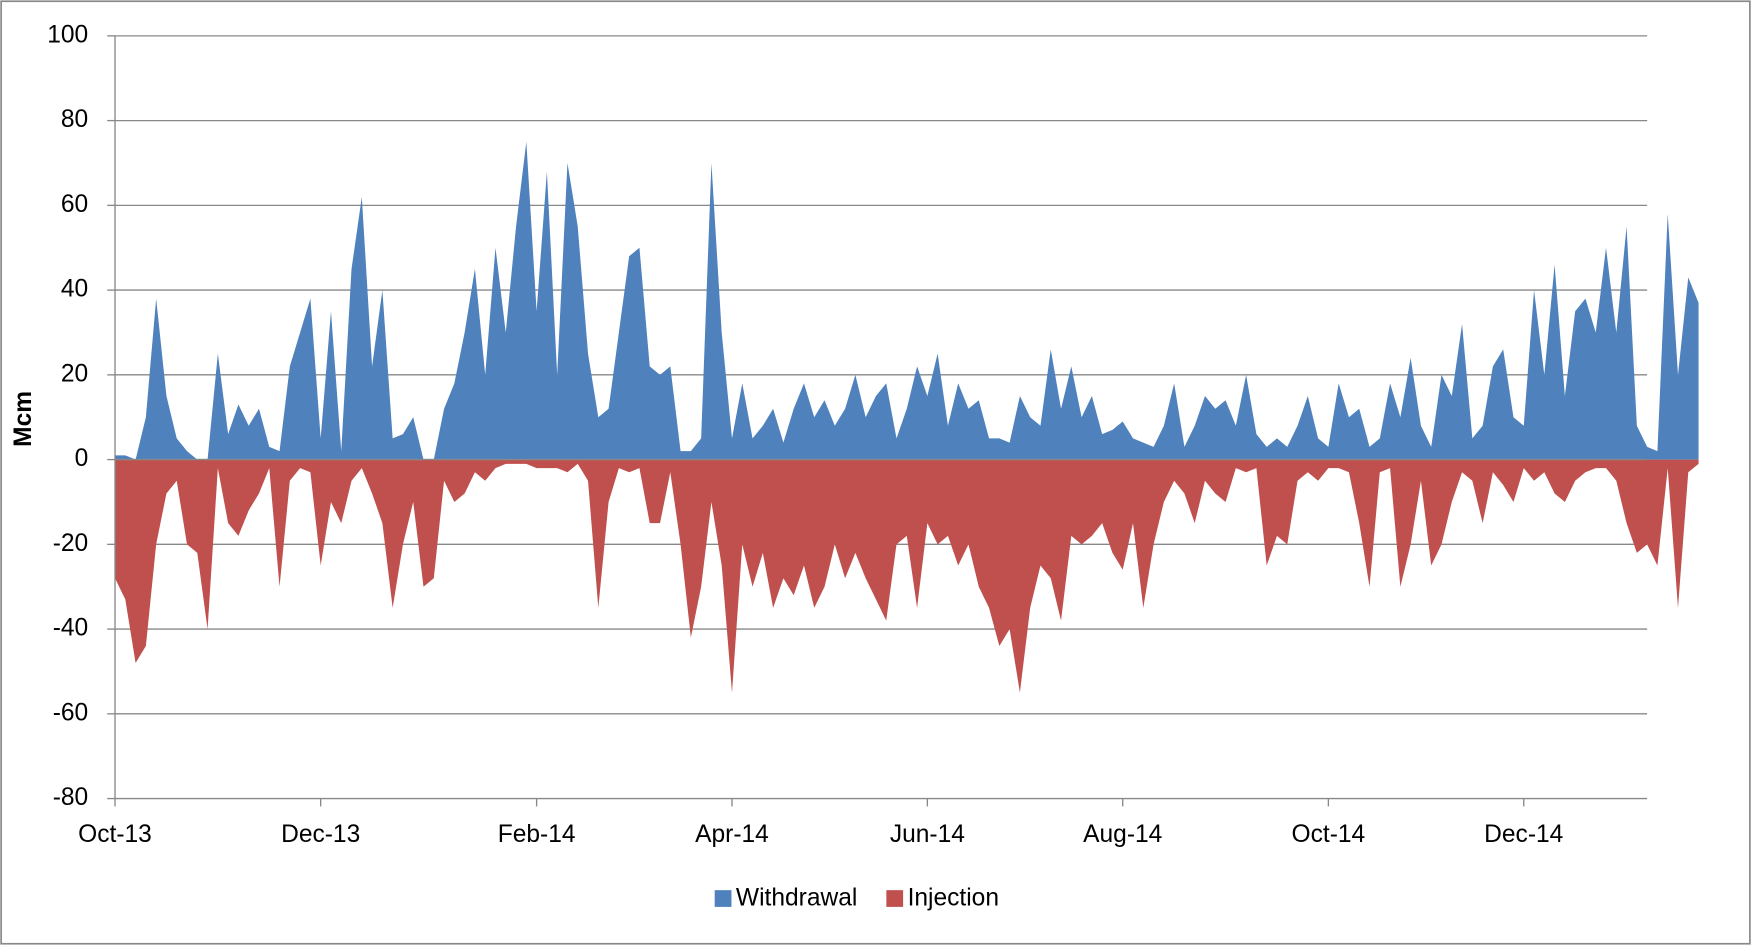  What do you see at coordinates (953, 898) in the screenshot?
I see `legend-label: Injection` at bounding box center [953, 898].